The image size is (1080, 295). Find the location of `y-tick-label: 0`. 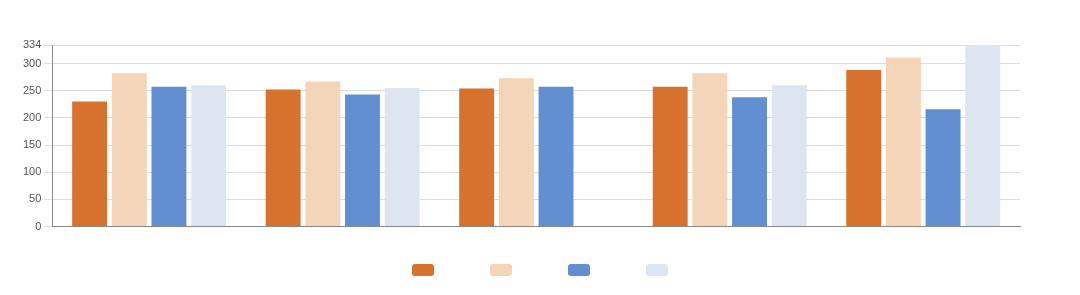

y-tick-label: 0 is located at coordinates (38, 225).